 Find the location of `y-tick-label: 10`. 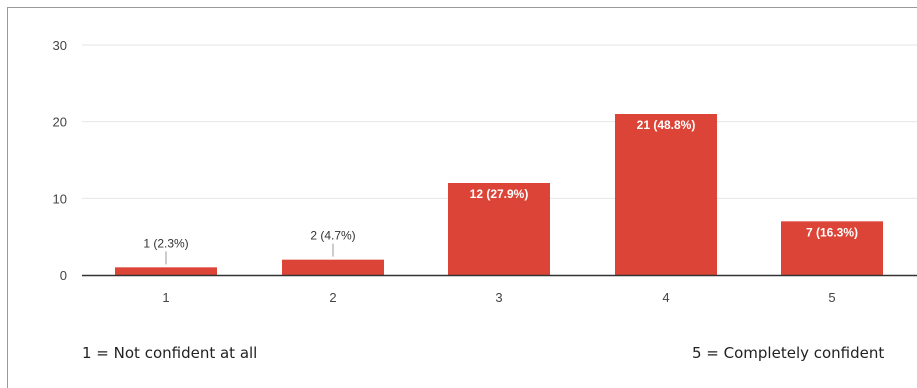

y-tick-label: 10 is located at coordinates (60, 198).